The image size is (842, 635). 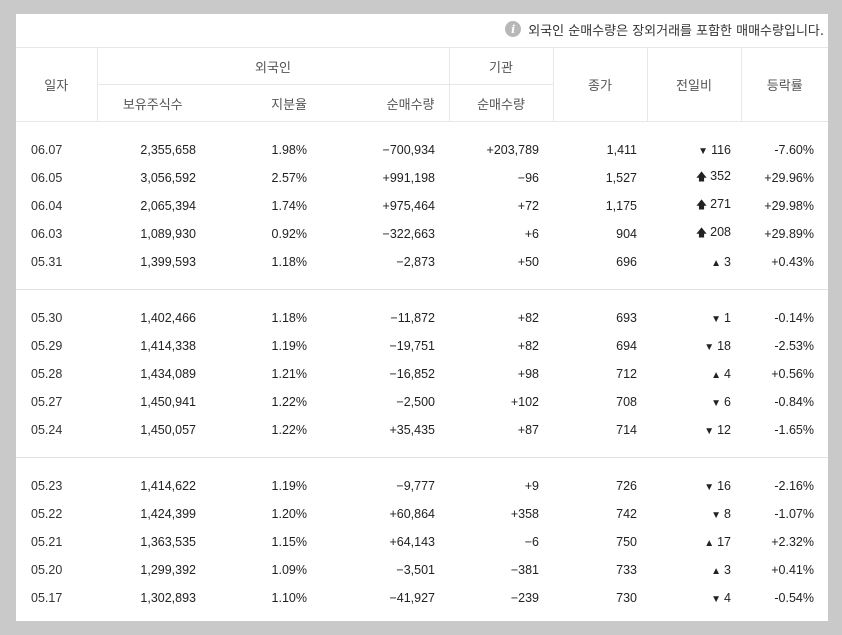 I want to click on foreign-net-cell: −2,873, so click(x=415, y=261).